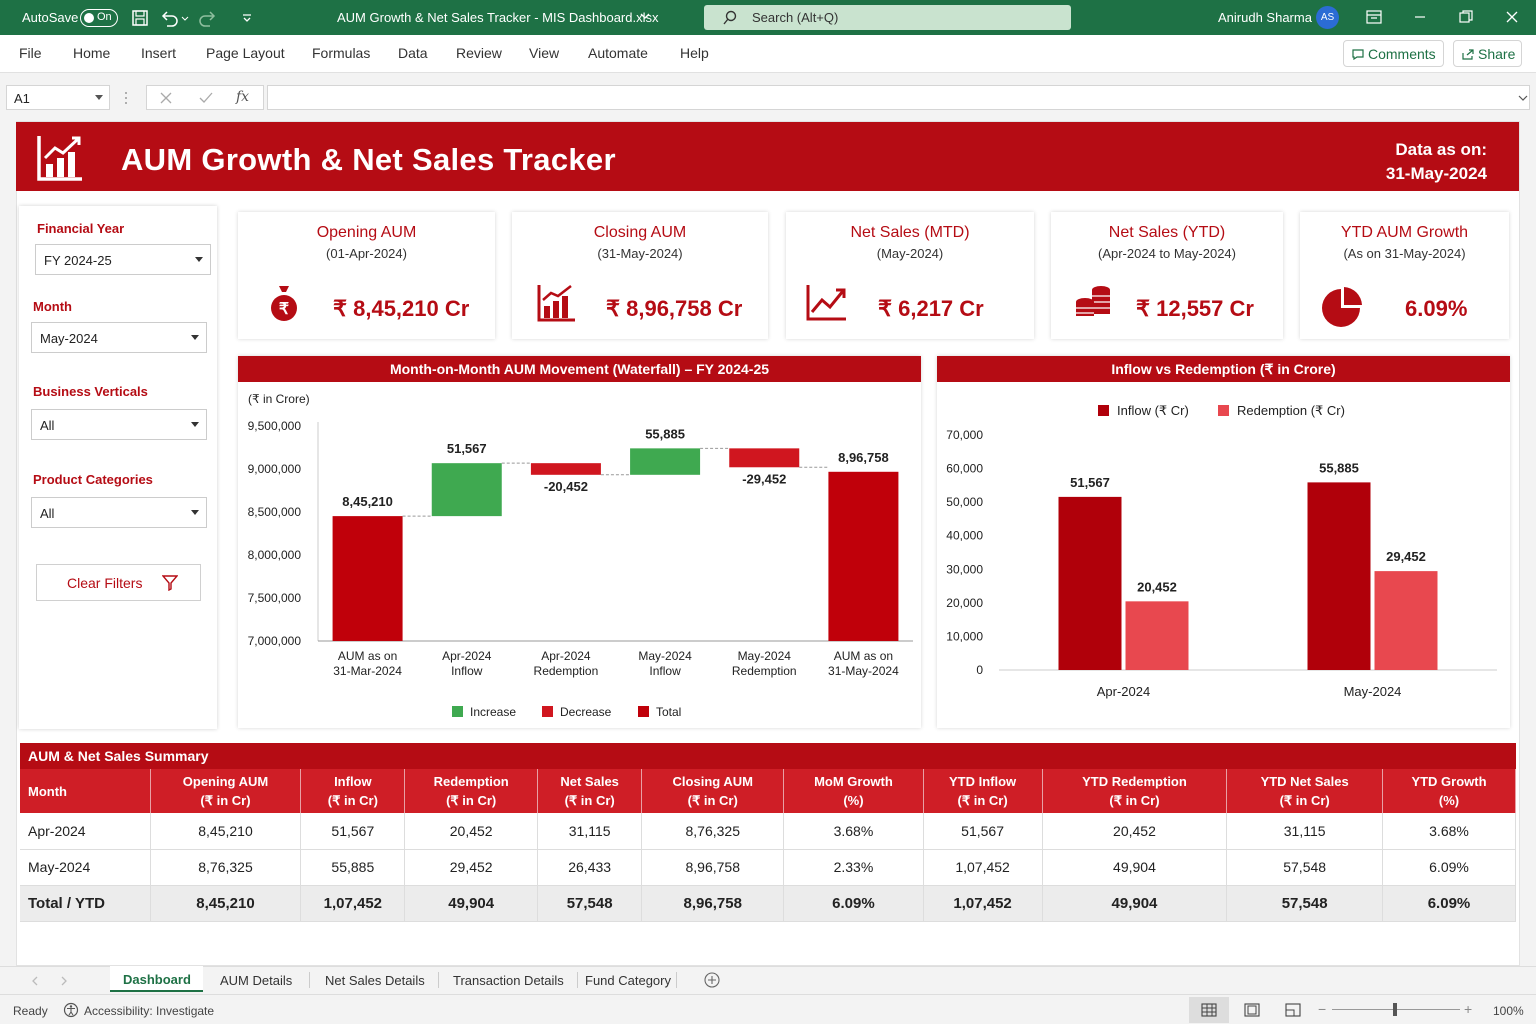 The height and width of the screenshot is (1024, 1536). Describe the element at coordinates (214, 18) in the screenshot. I see `redo-icon` at that location.